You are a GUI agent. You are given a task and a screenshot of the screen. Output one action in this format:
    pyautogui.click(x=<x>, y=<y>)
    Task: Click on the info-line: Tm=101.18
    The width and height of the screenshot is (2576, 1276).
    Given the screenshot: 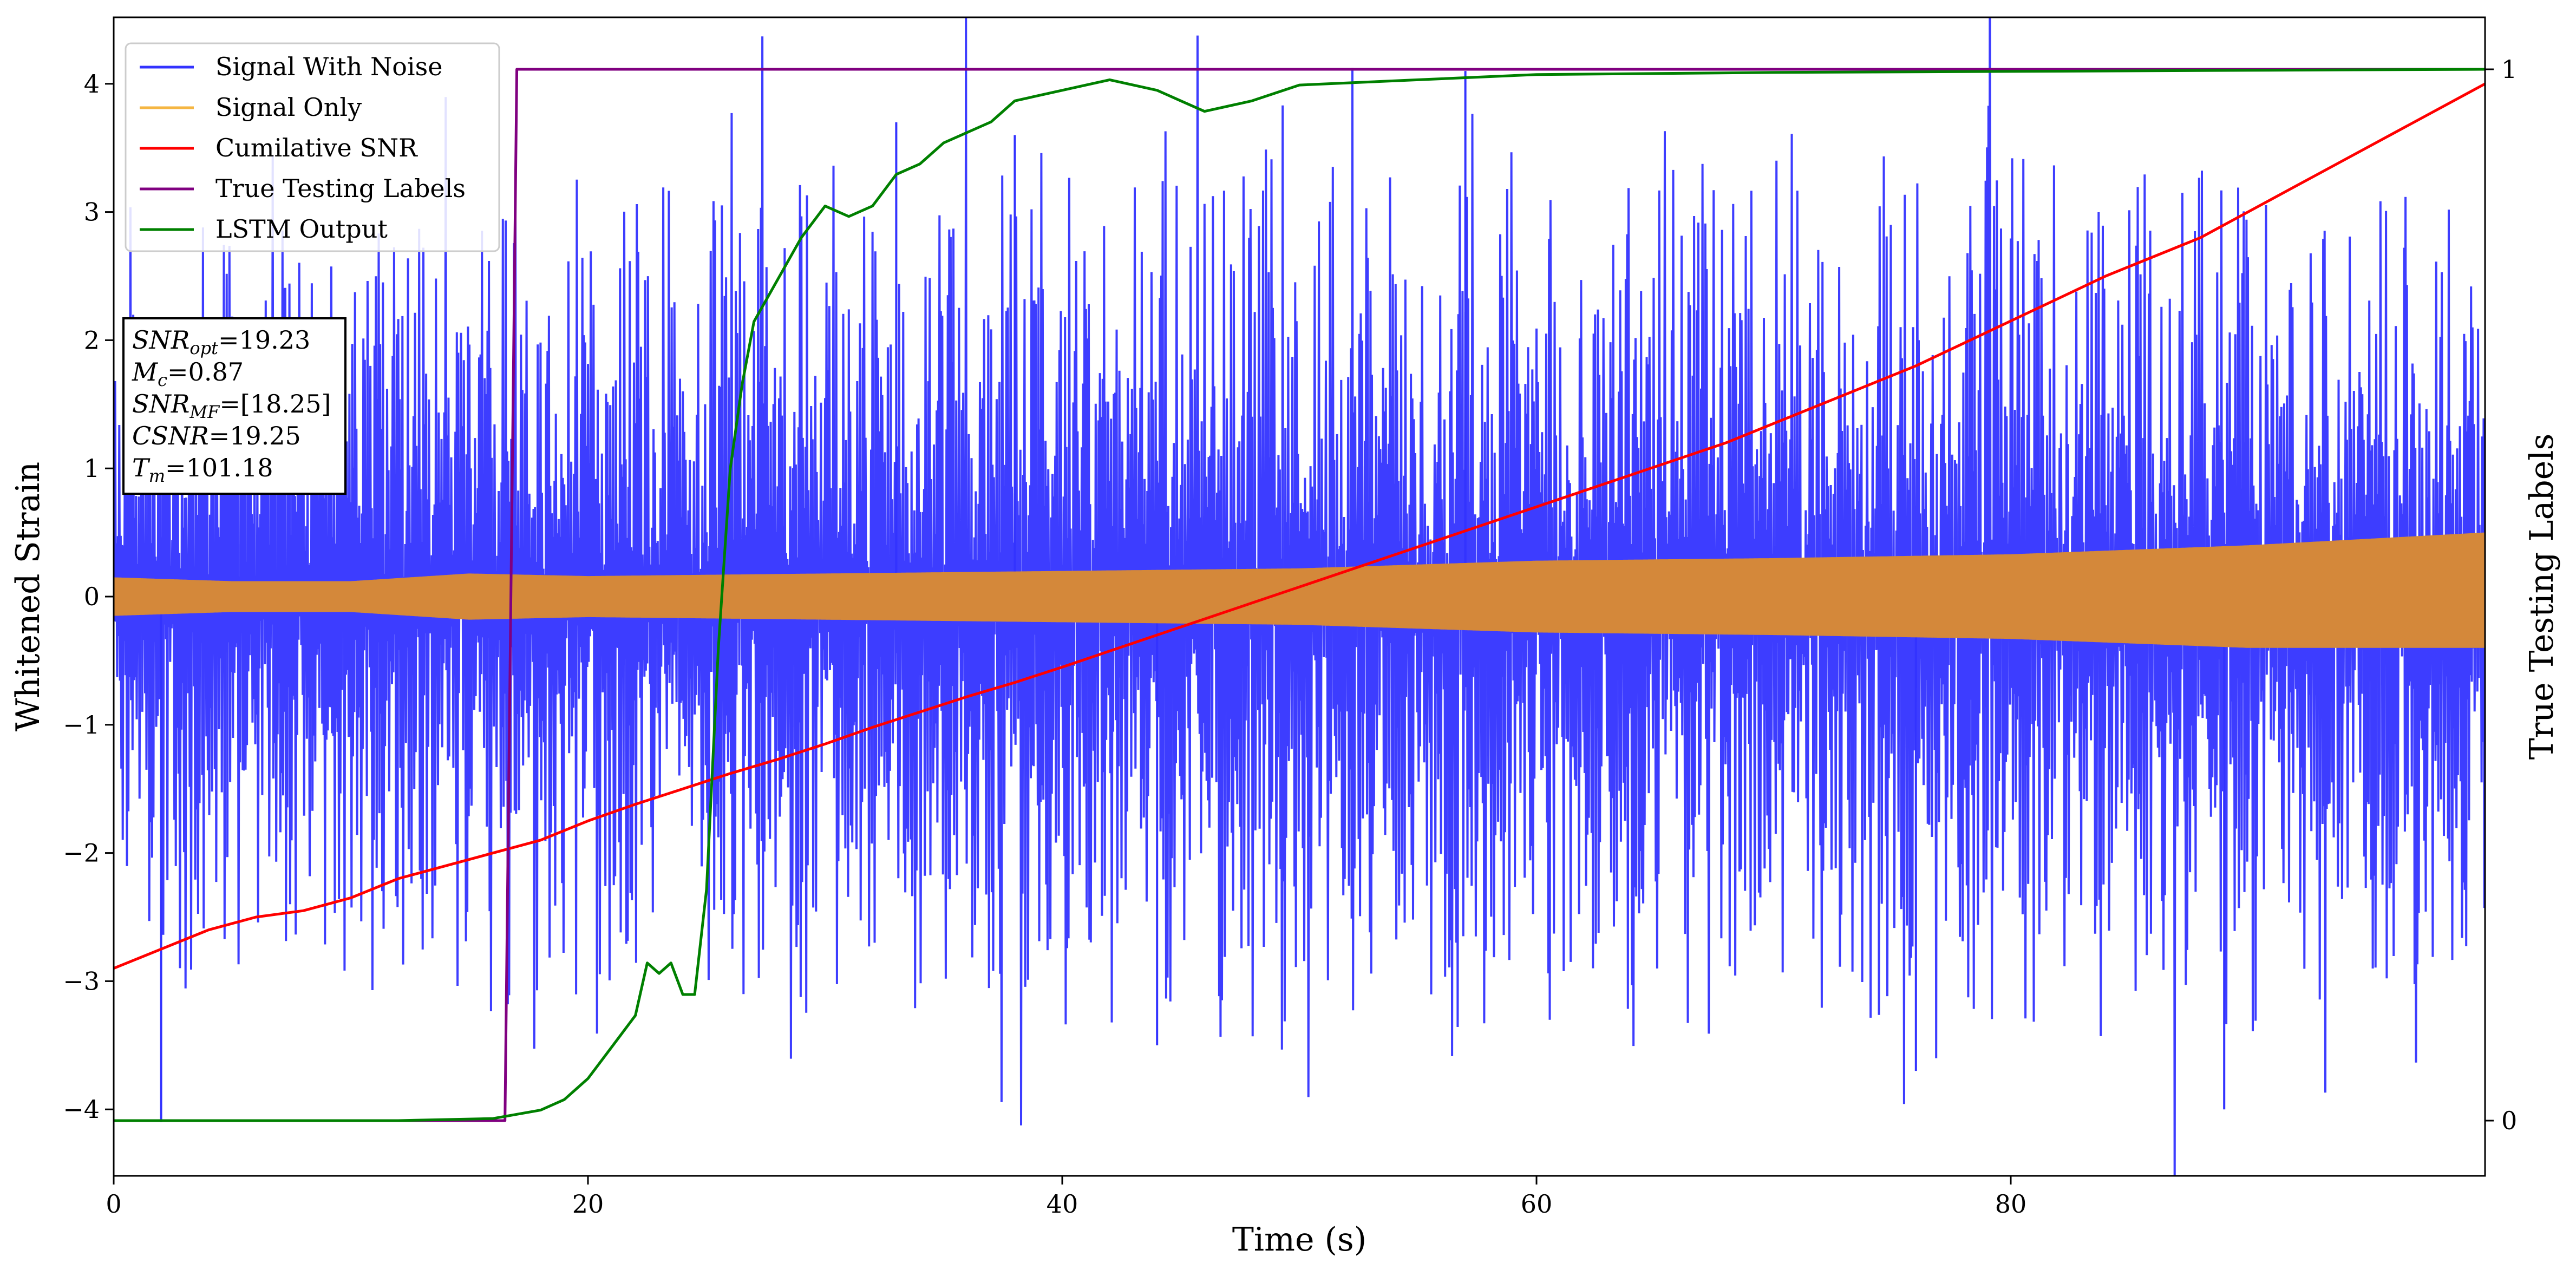 What is the action you would take?
    pyautogui.click(x=202, y=469)
    